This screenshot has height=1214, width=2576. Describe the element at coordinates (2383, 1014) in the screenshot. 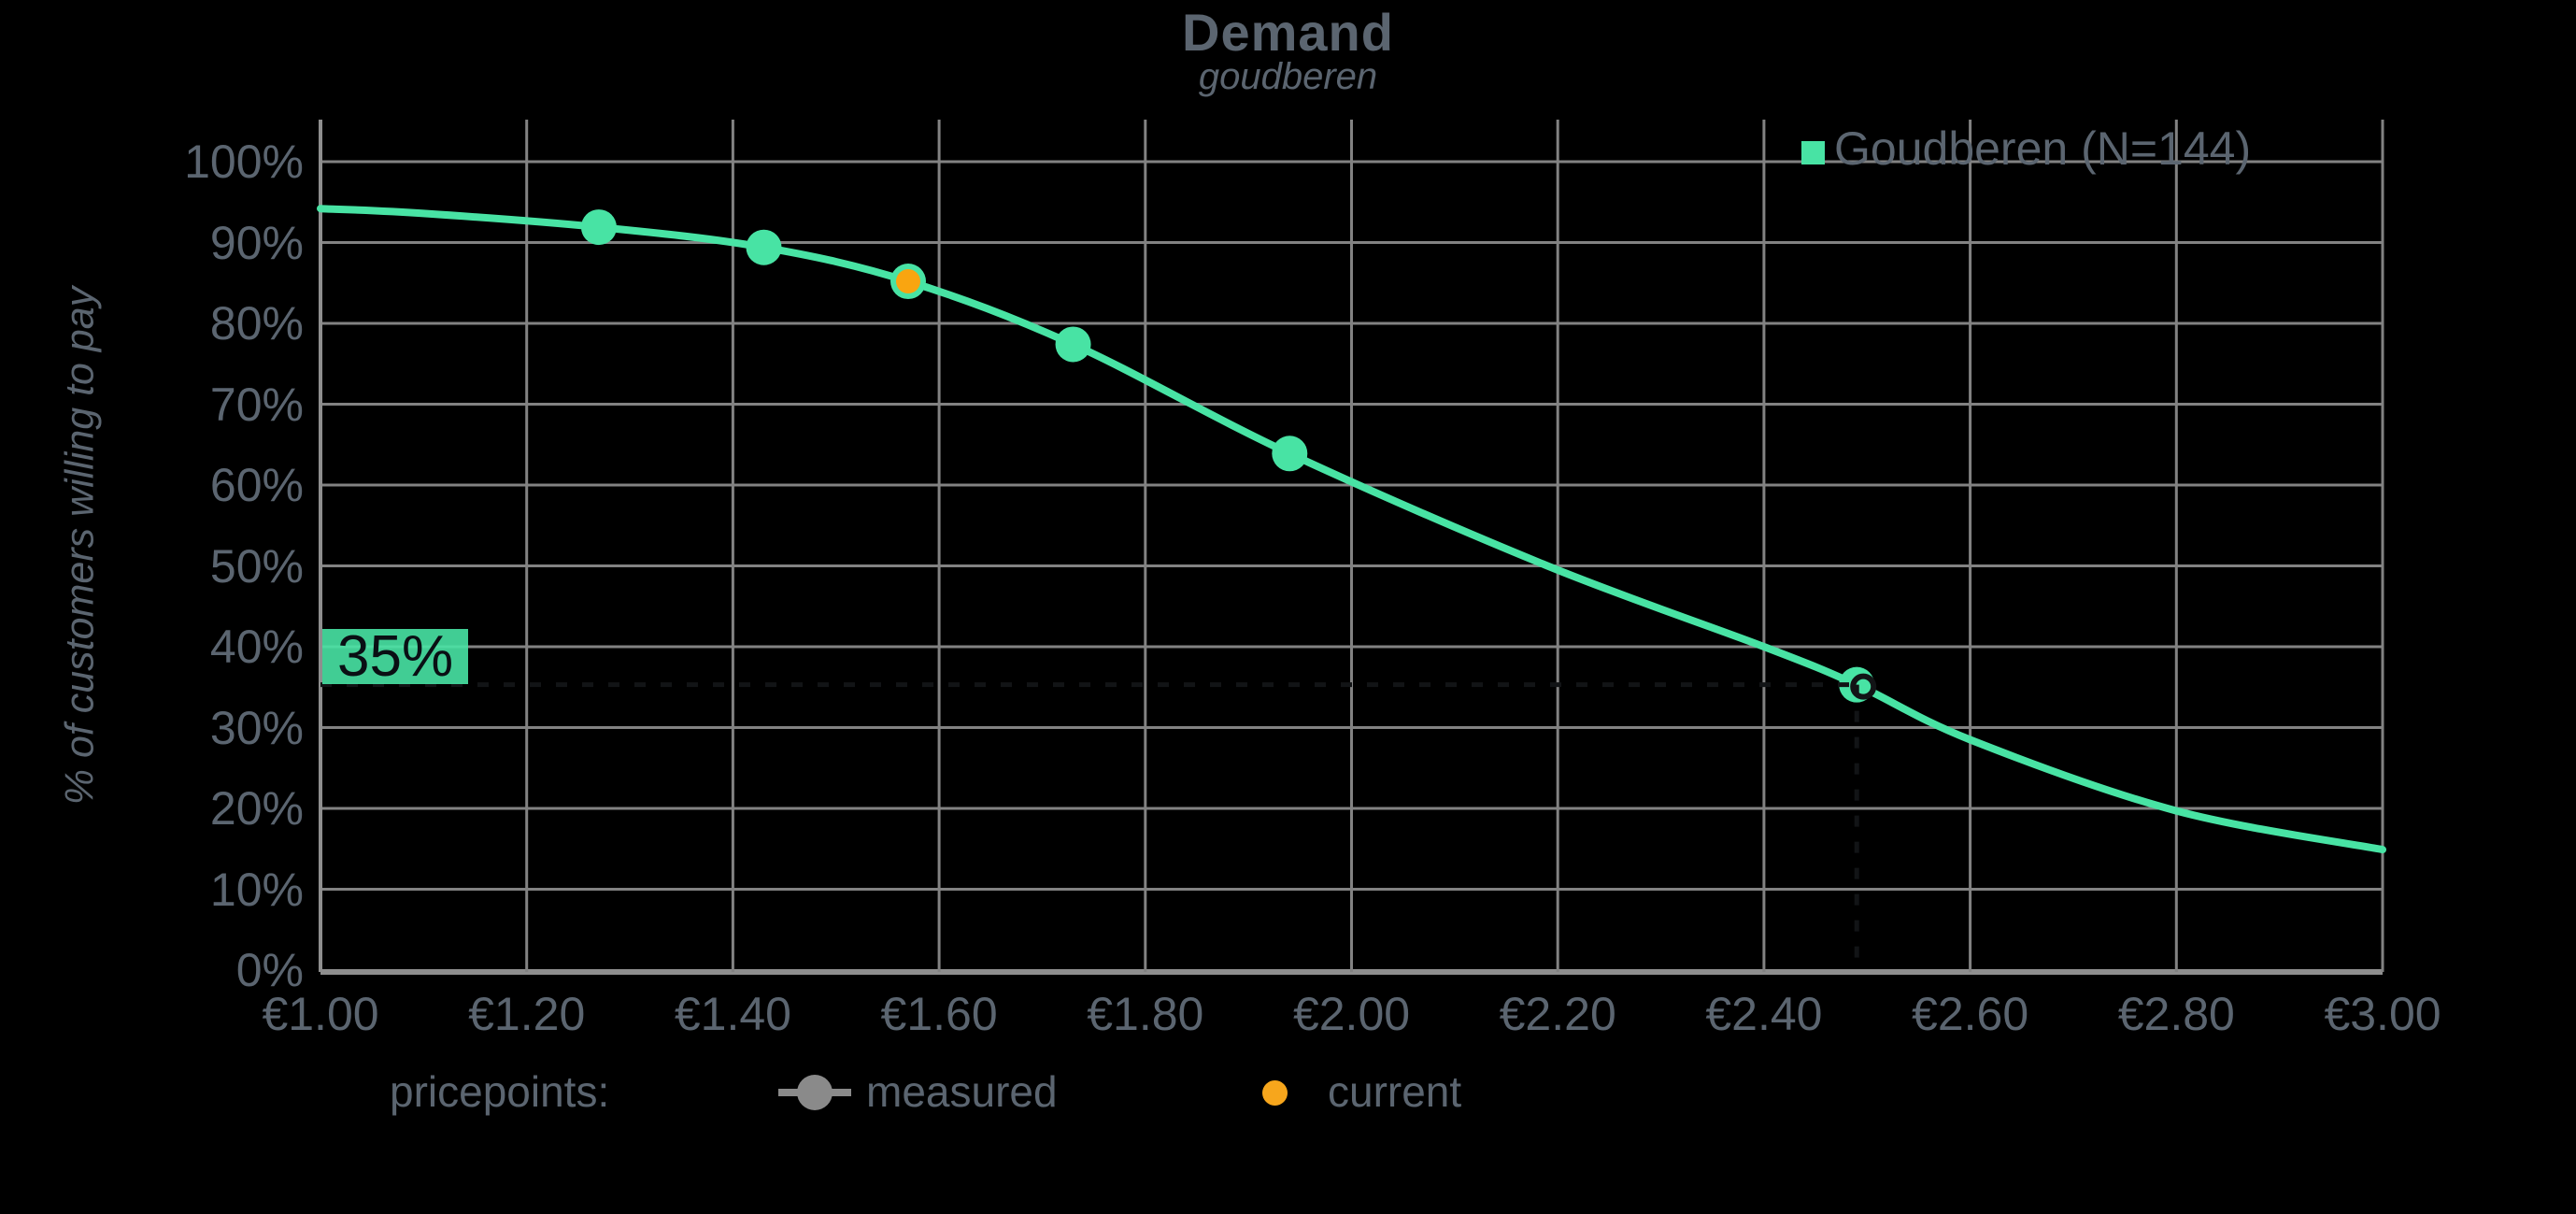

I see `x-tick-label: €3.00` at that location.